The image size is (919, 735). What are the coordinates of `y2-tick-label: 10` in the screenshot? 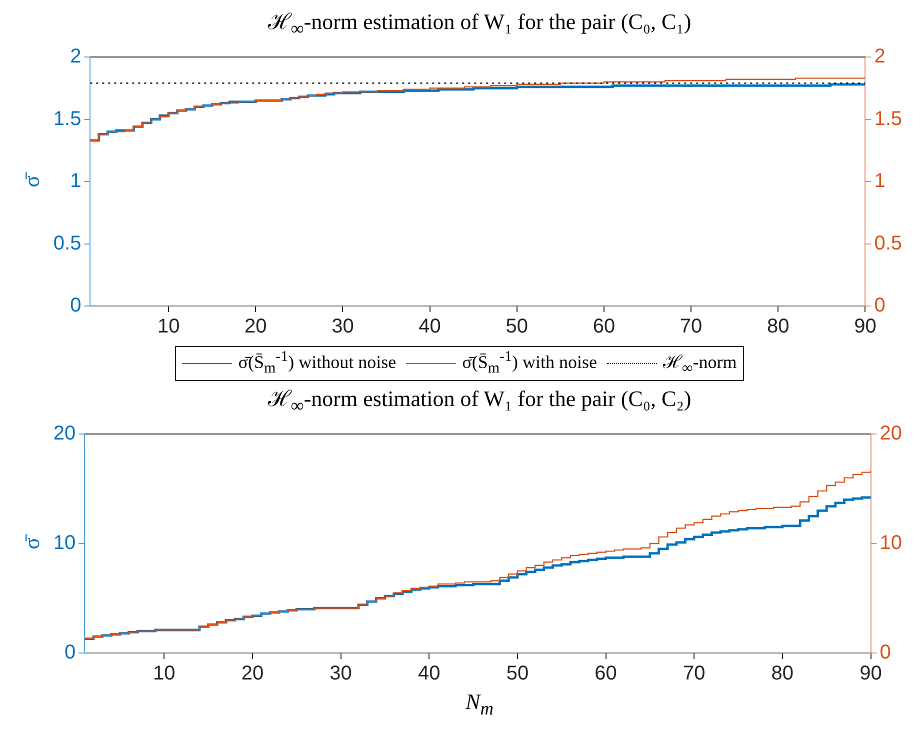 It's located at (891, 543).